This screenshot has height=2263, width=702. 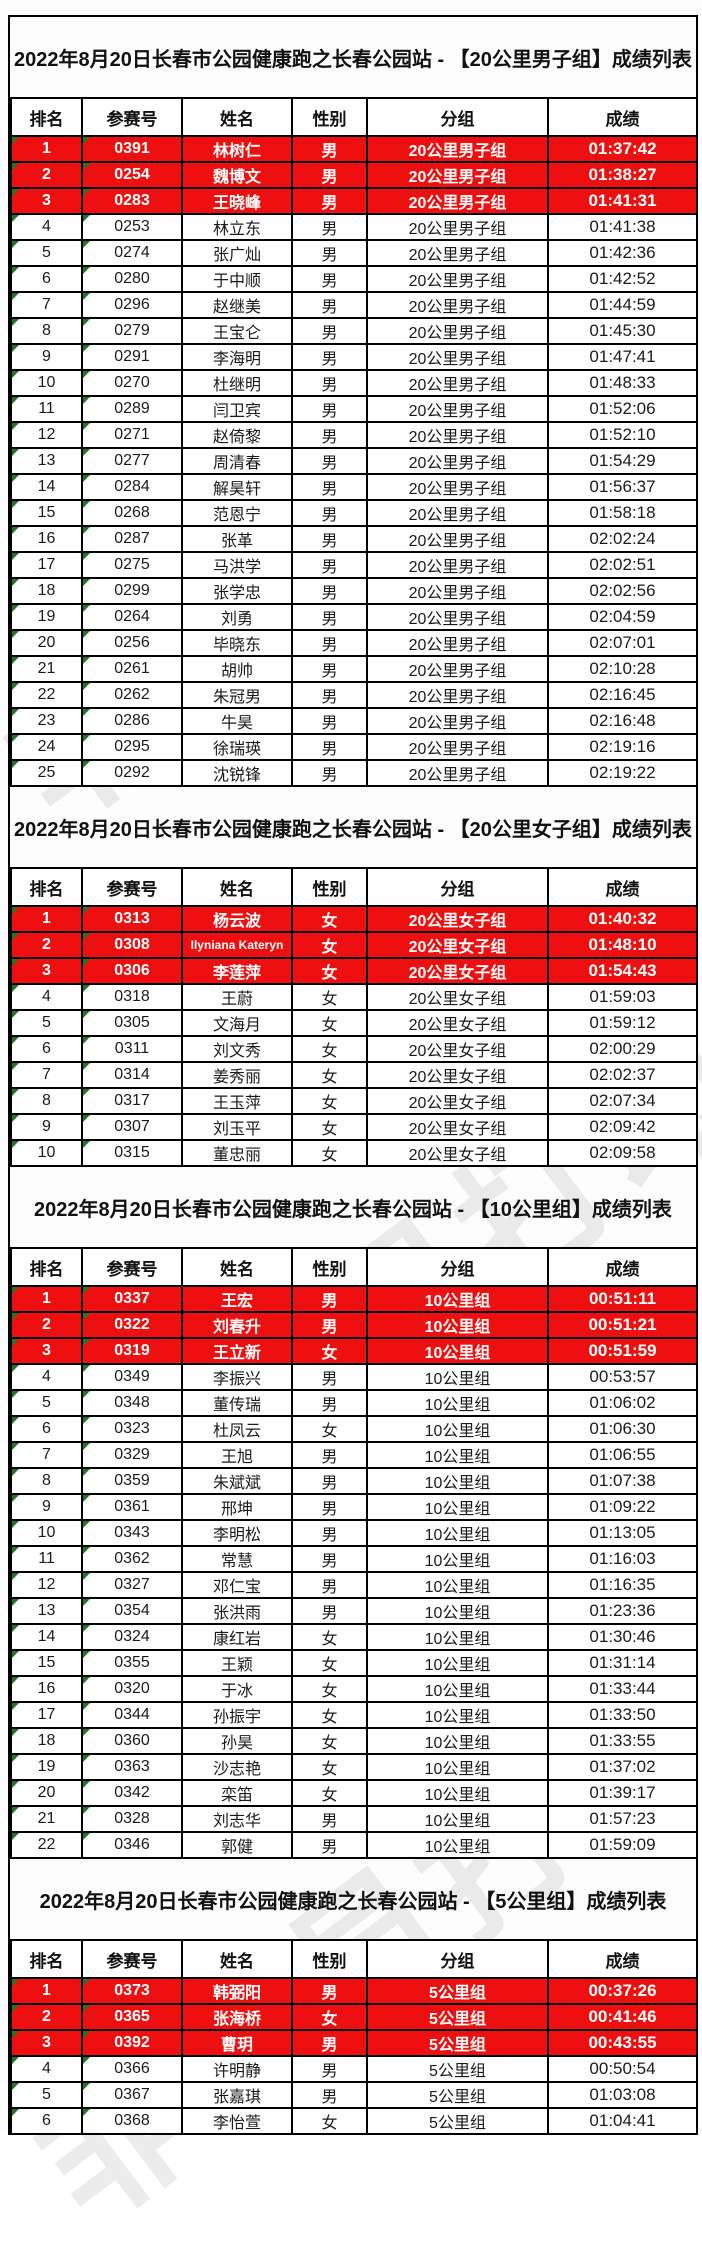 What do you see at coordinates (46, 643) in the screenshot?
I see `rank-cell: 20` at bounding box center [46, 643].